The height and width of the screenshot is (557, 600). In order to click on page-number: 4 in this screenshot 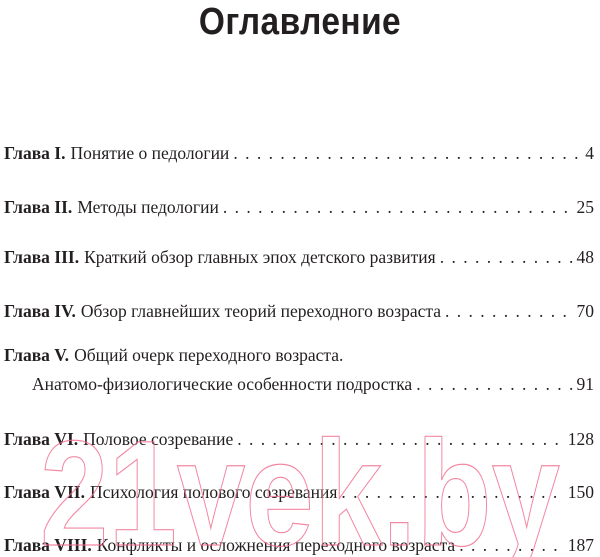, I will do `click(589, 153)`.